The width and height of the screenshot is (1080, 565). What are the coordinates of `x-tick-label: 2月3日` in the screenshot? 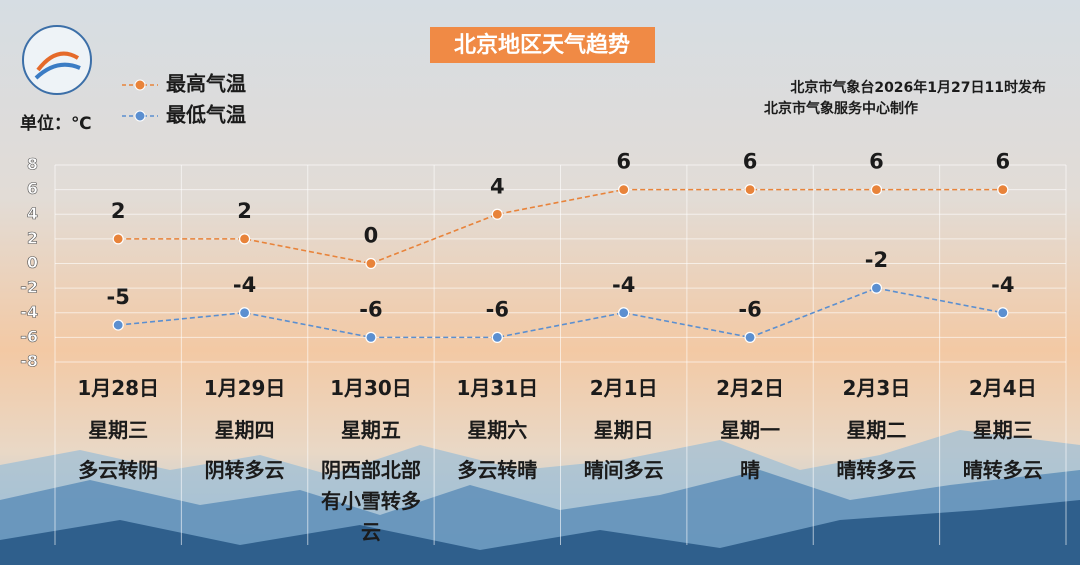 It's located at (876, 388).